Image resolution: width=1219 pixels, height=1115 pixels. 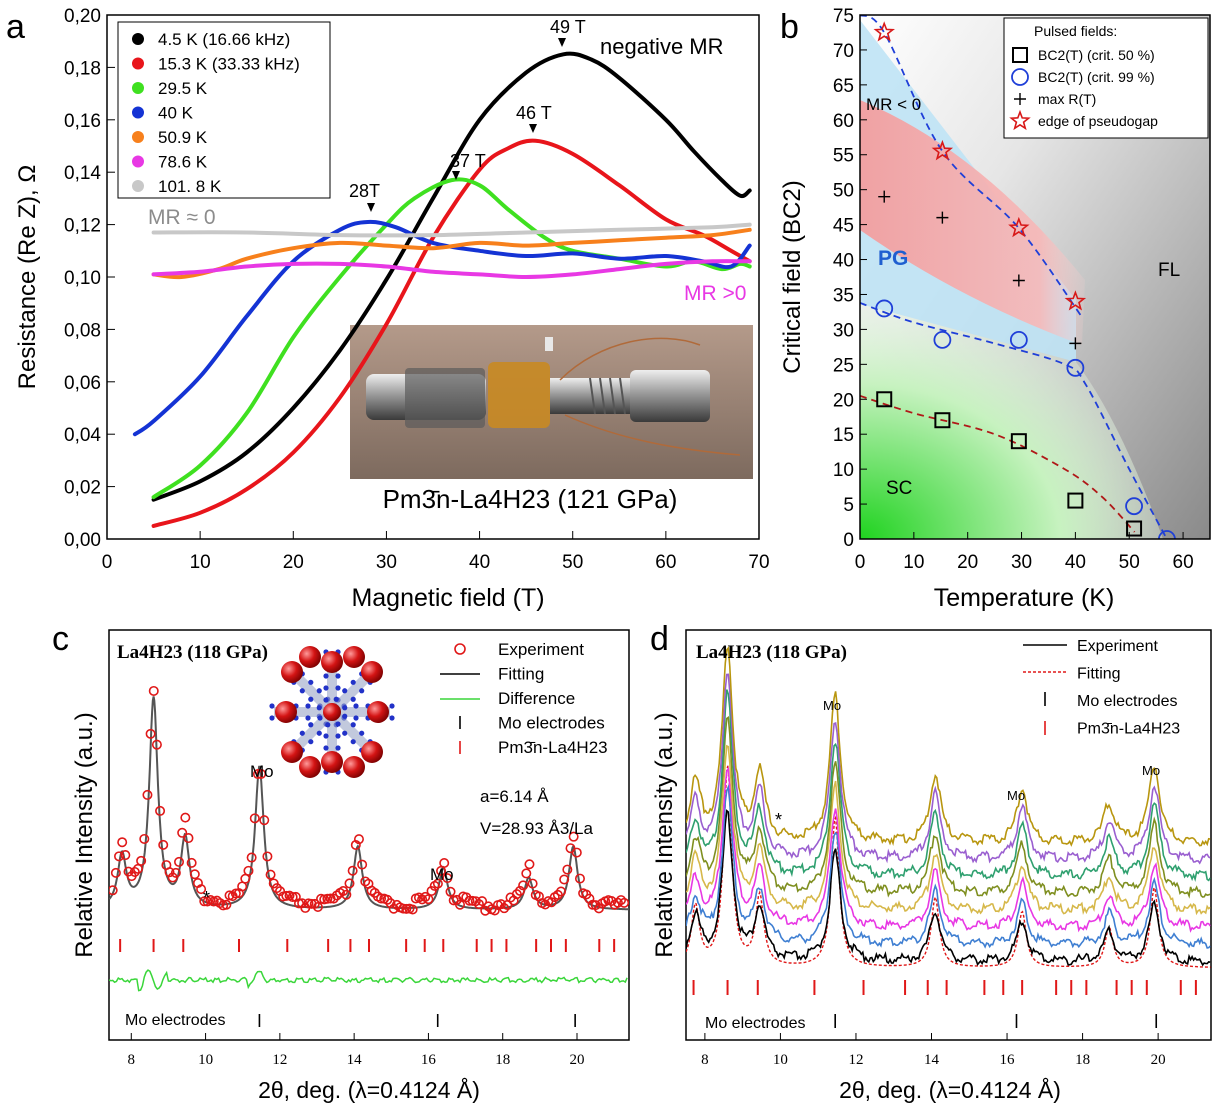 What do you see at coordinates (190, 186) in the screenshot?
I see `legend-label-a: 101. 8 K` at bounding box center [190, 186].